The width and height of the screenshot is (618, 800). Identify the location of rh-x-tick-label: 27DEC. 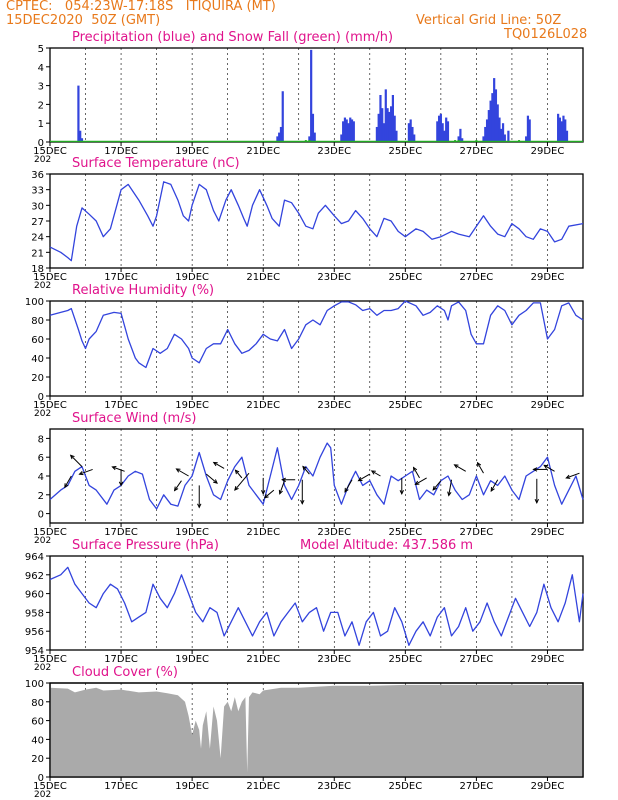
(477, 405).